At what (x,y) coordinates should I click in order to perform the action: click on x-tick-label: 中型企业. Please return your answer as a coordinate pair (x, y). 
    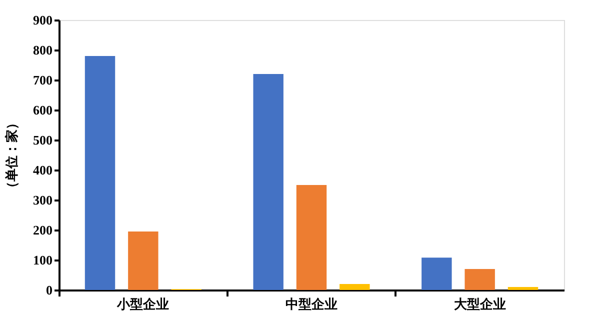
    Looking at the image, I should click on (312, 305).